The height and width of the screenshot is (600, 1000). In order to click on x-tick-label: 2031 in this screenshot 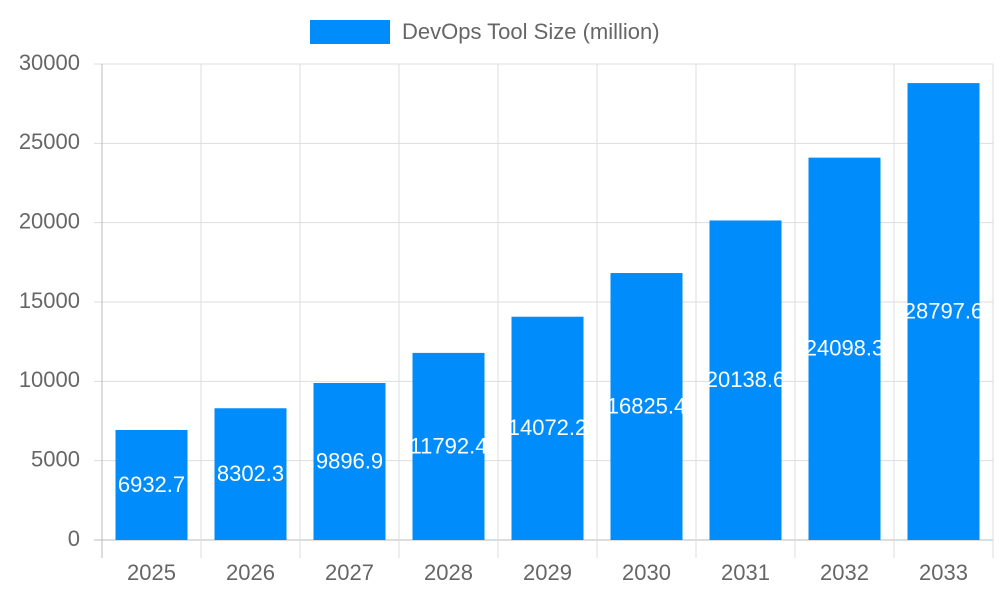, I will do `click(745, 572)`.